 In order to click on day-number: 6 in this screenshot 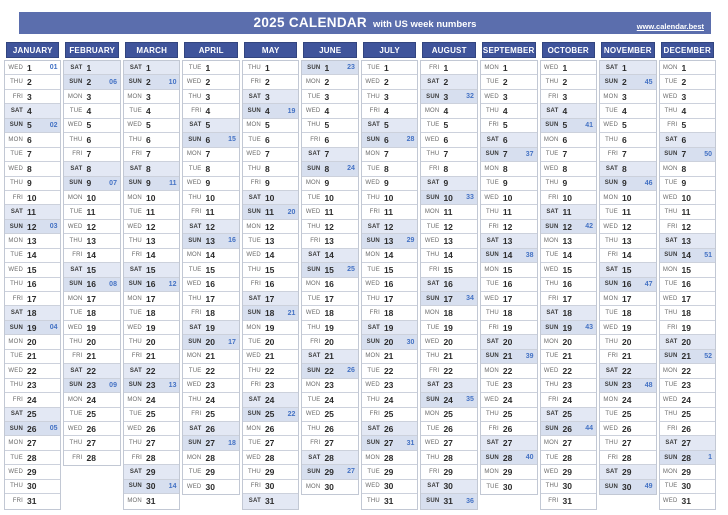, I will do `click(267, 139)`.